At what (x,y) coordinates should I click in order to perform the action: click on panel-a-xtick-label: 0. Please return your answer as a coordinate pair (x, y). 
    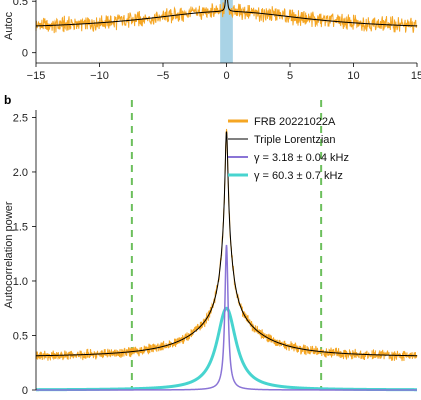
    Looking at the image, I should click on (226, 76).